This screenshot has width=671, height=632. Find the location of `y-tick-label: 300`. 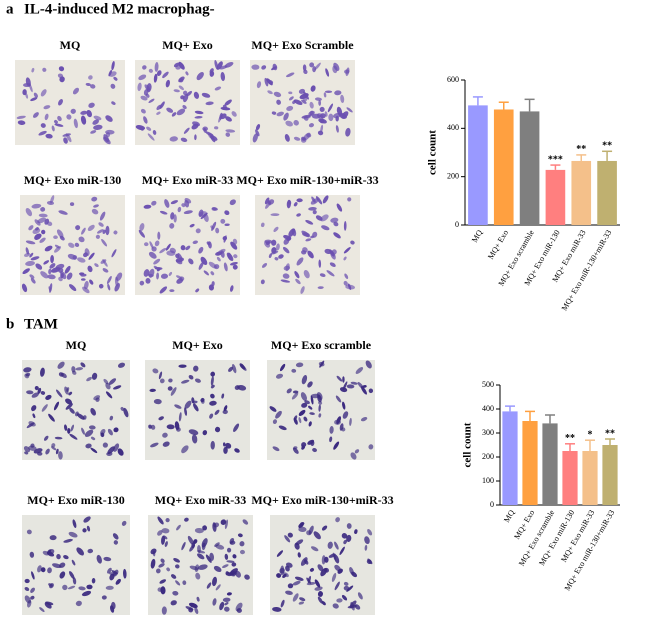

y-tick-label: 300 is located at coordinates (488, 432).